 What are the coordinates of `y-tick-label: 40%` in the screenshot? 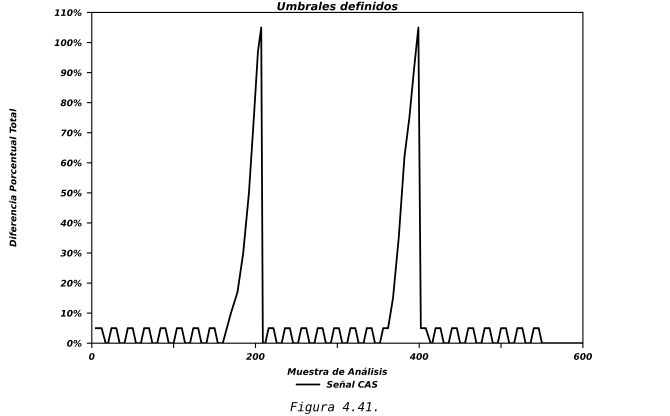 It's located at (71, 223).